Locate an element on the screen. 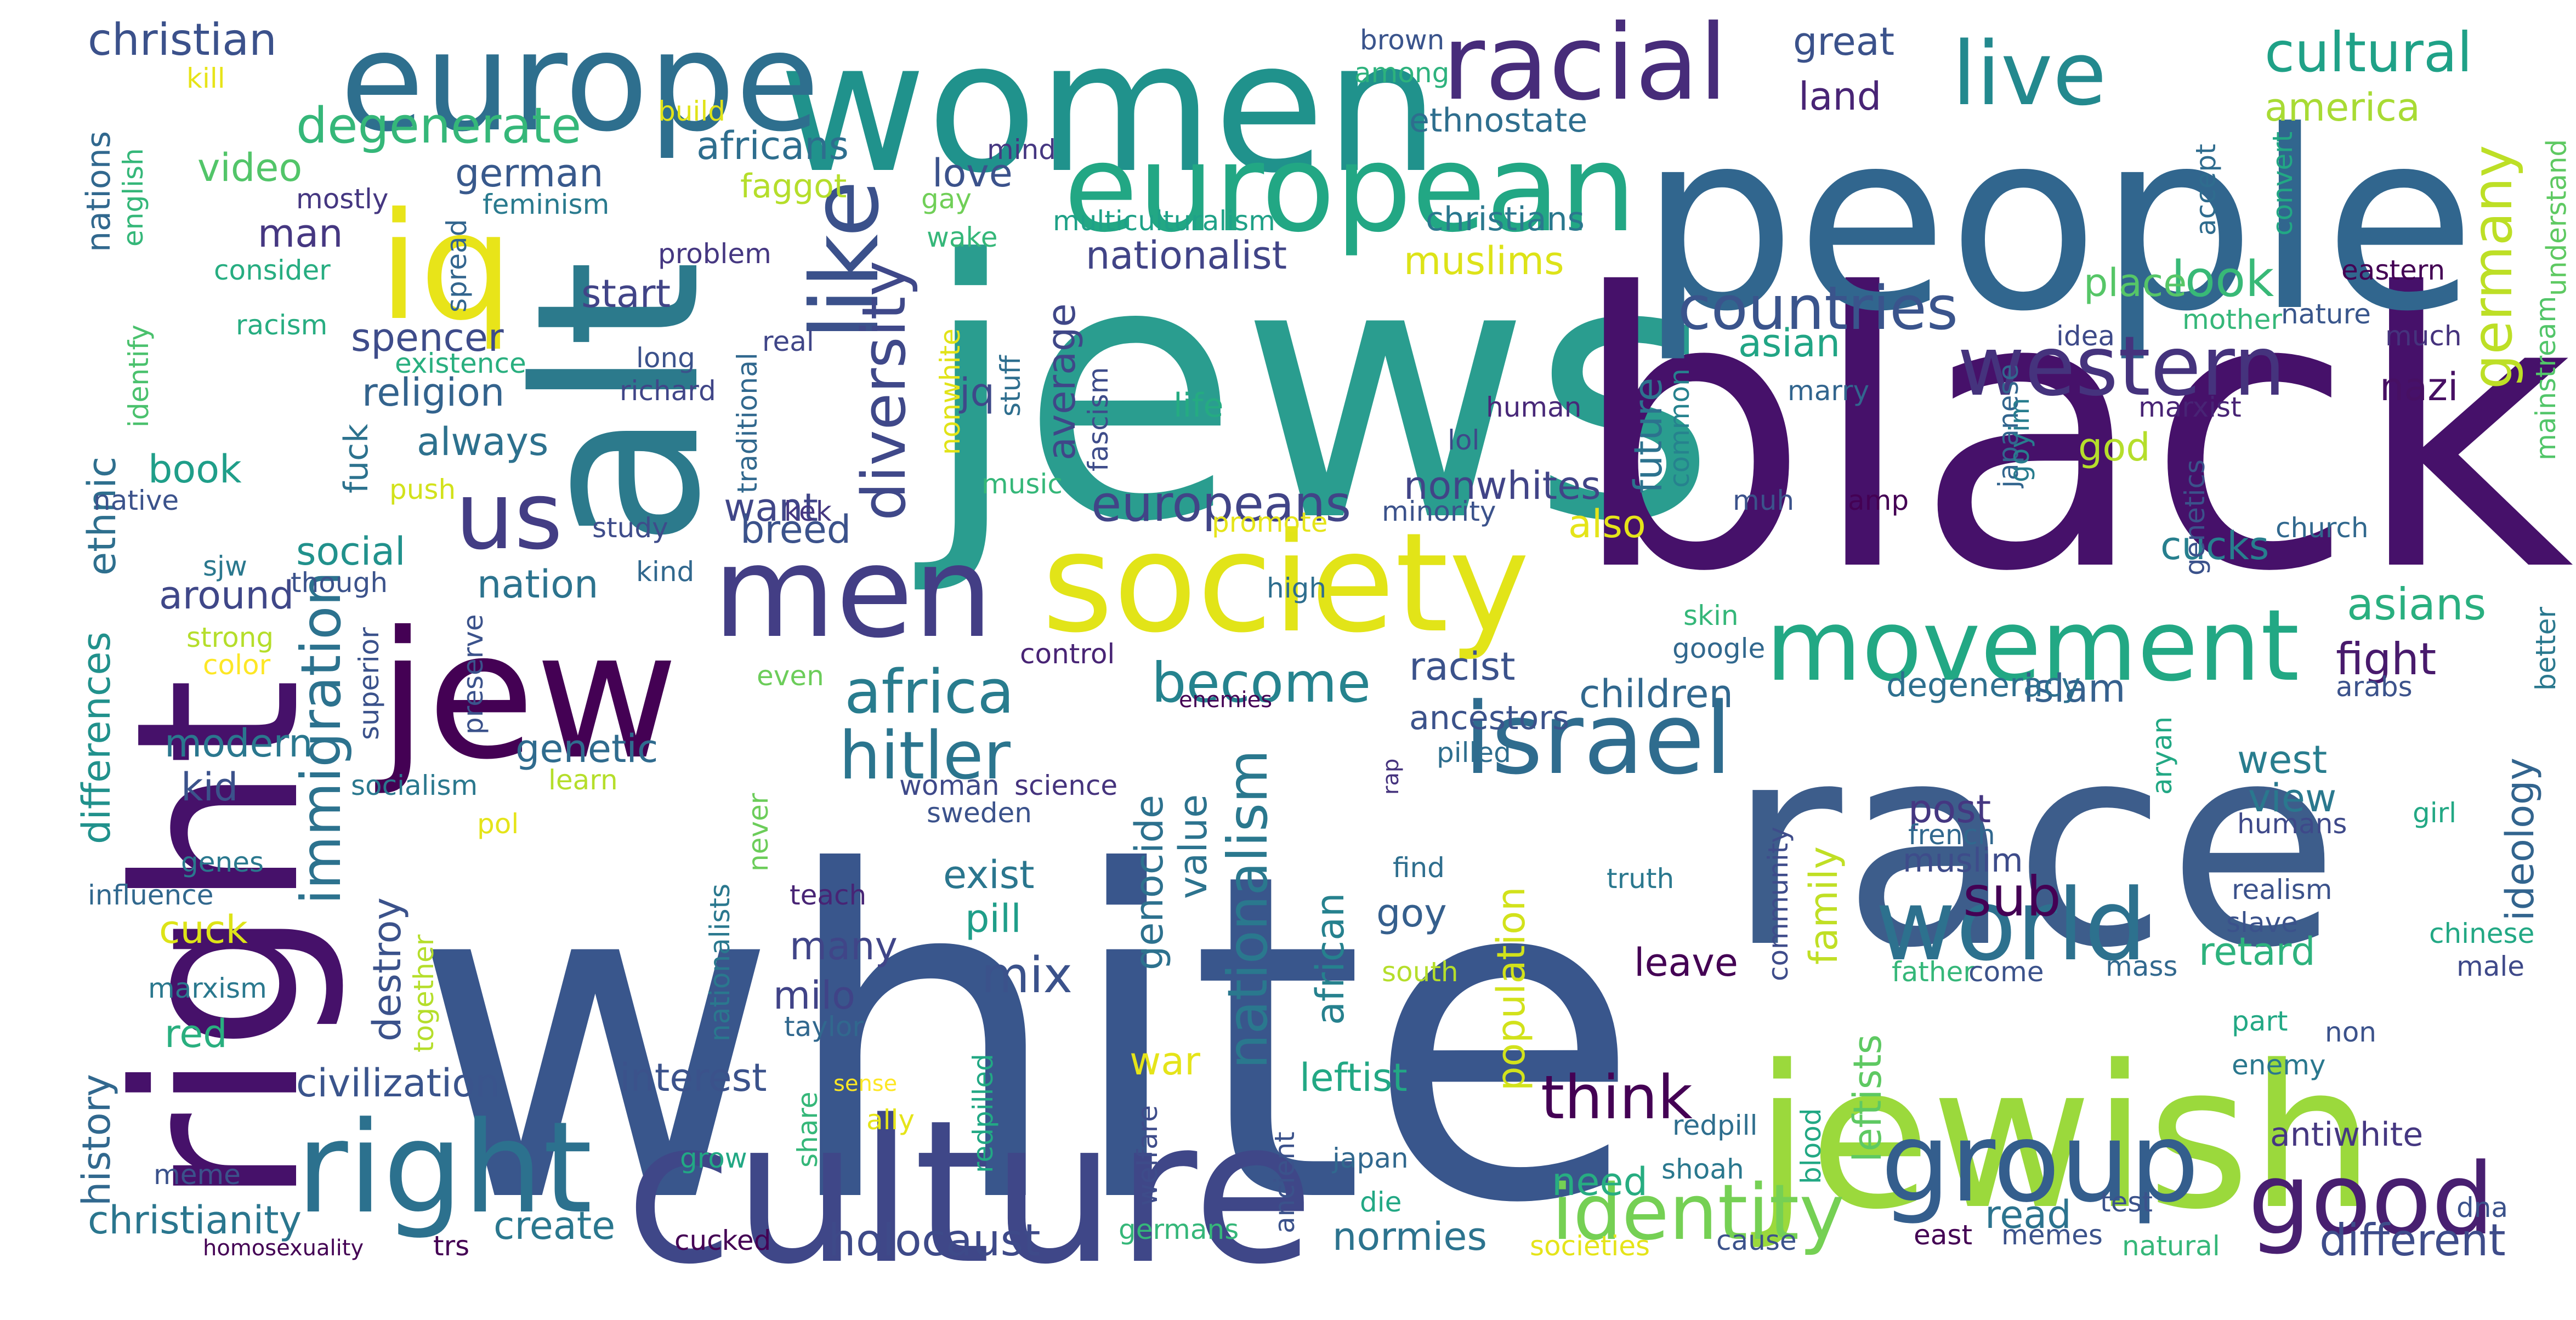 The width and height of the screenshot is (2576, 1320). cloud-word: red is located at coordinates (196, 1033).